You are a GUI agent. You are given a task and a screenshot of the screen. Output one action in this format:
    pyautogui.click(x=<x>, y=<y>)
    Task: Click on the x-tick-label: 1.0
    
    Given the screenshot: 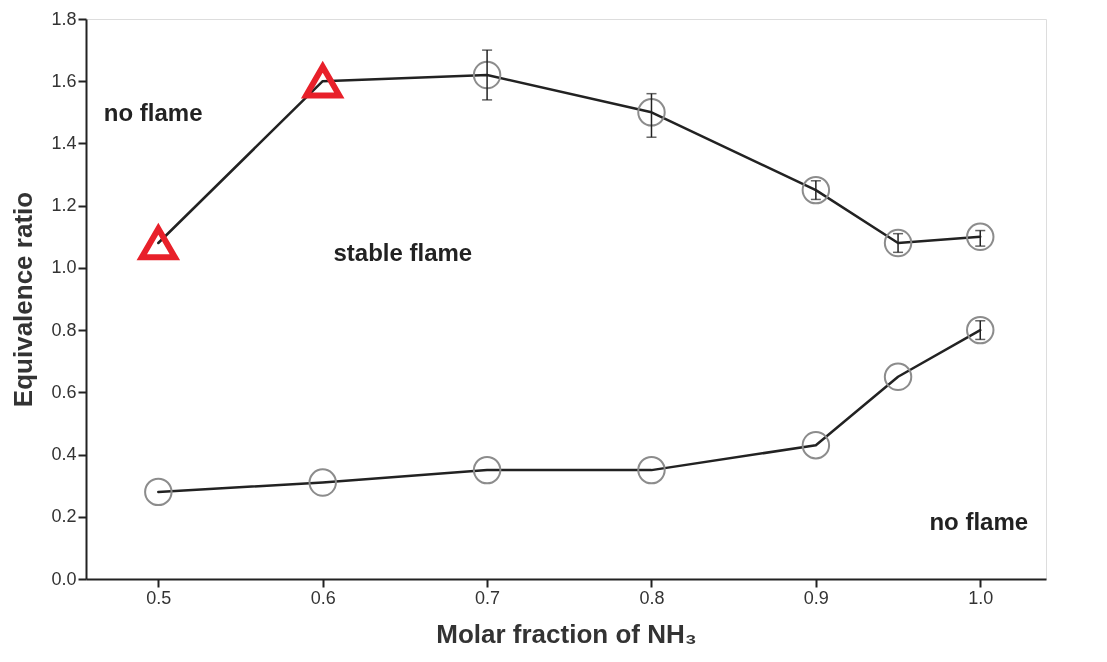 What is the action you would take?
    pyautogui.click(x=981, y=597)
    